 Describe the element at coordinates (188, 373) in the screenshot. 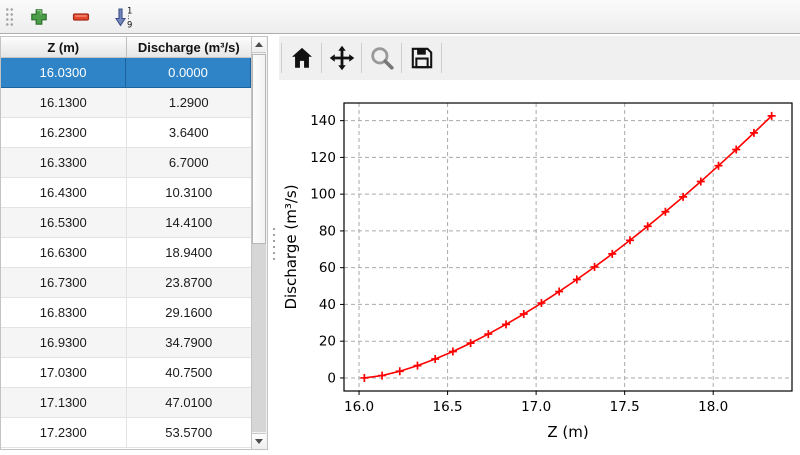

I see `table-cell: 40.7500` at that location.